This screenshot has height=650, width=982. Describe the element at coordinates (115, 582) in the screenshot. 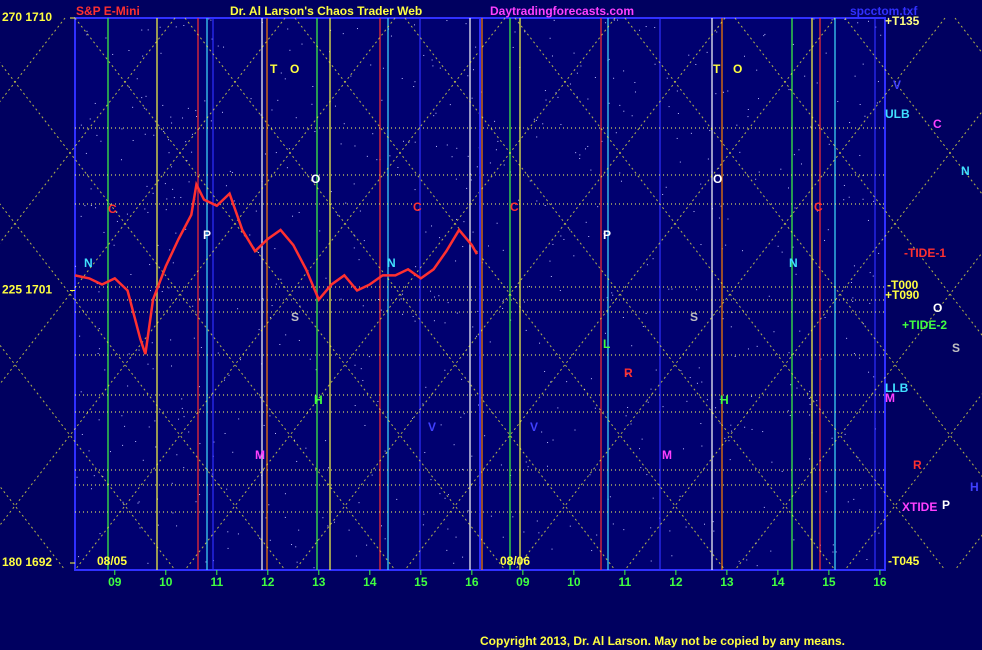

I see `x-tick-label: 09` at that location.